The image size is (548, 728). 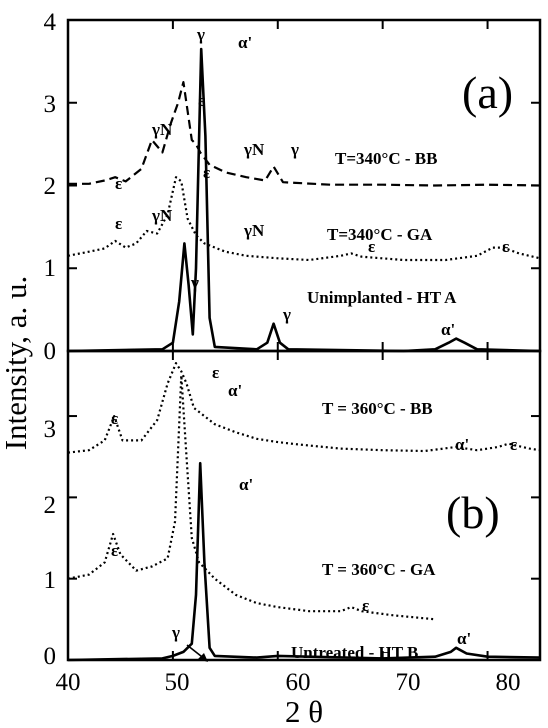 What do you see at coordinates (177, 682) in the screenshot?
I see `x-tick-label-50: 50` at bounding box center [177, 682].